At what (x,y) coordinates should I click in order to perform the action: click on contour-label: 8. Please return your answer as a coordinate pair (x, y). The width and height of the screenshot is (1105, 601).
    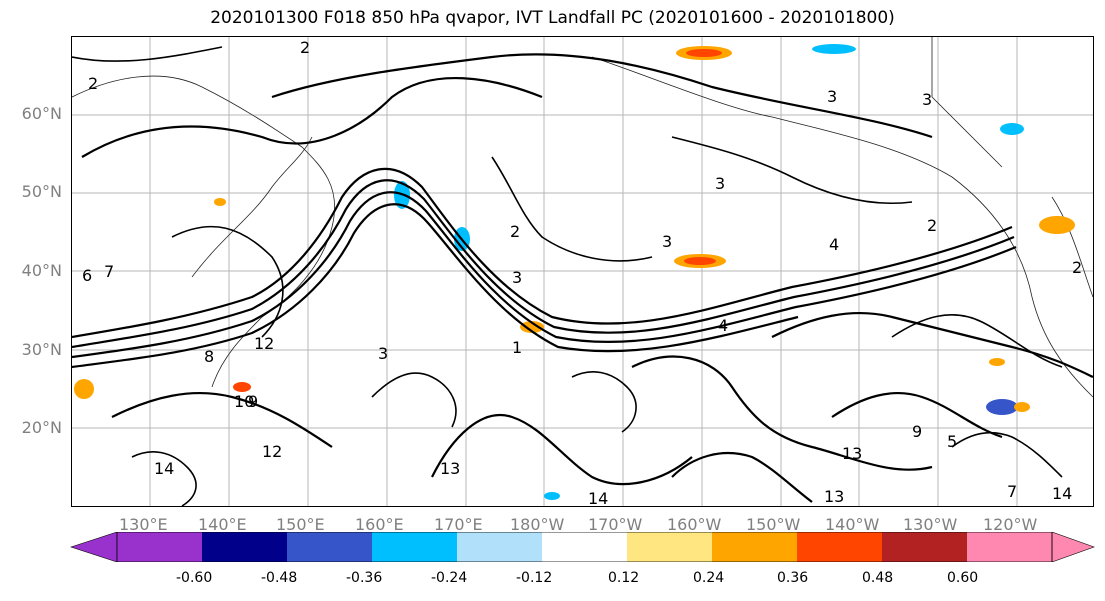
    Looking at the image, I should click on (209, 356).